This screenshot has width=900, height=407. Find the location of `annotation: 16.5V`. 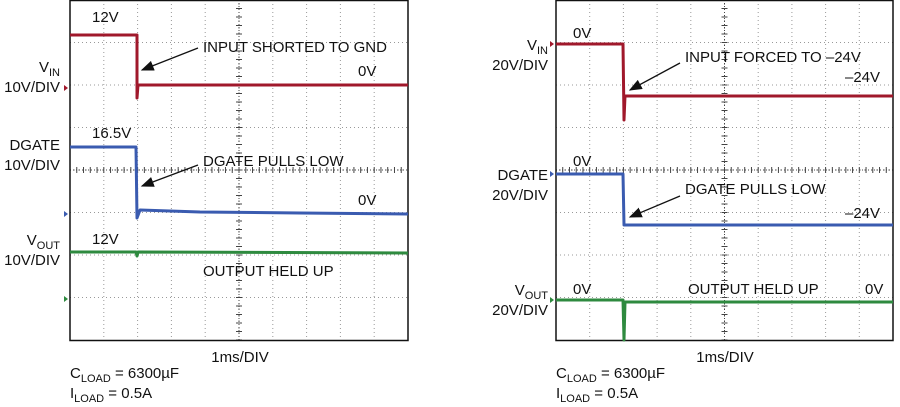

annotation: 16.5V is located at coordinates (111, 133).